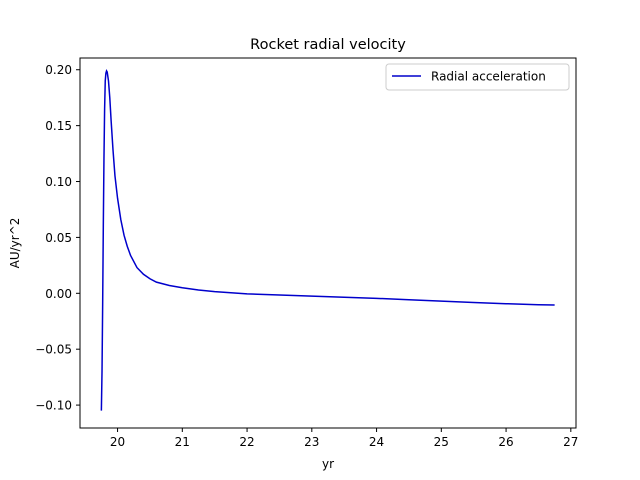  What do you see at coordinates (570, 442) in the screenshot?
I see `x-tick-label: 27` at bounding box center [570, 442].